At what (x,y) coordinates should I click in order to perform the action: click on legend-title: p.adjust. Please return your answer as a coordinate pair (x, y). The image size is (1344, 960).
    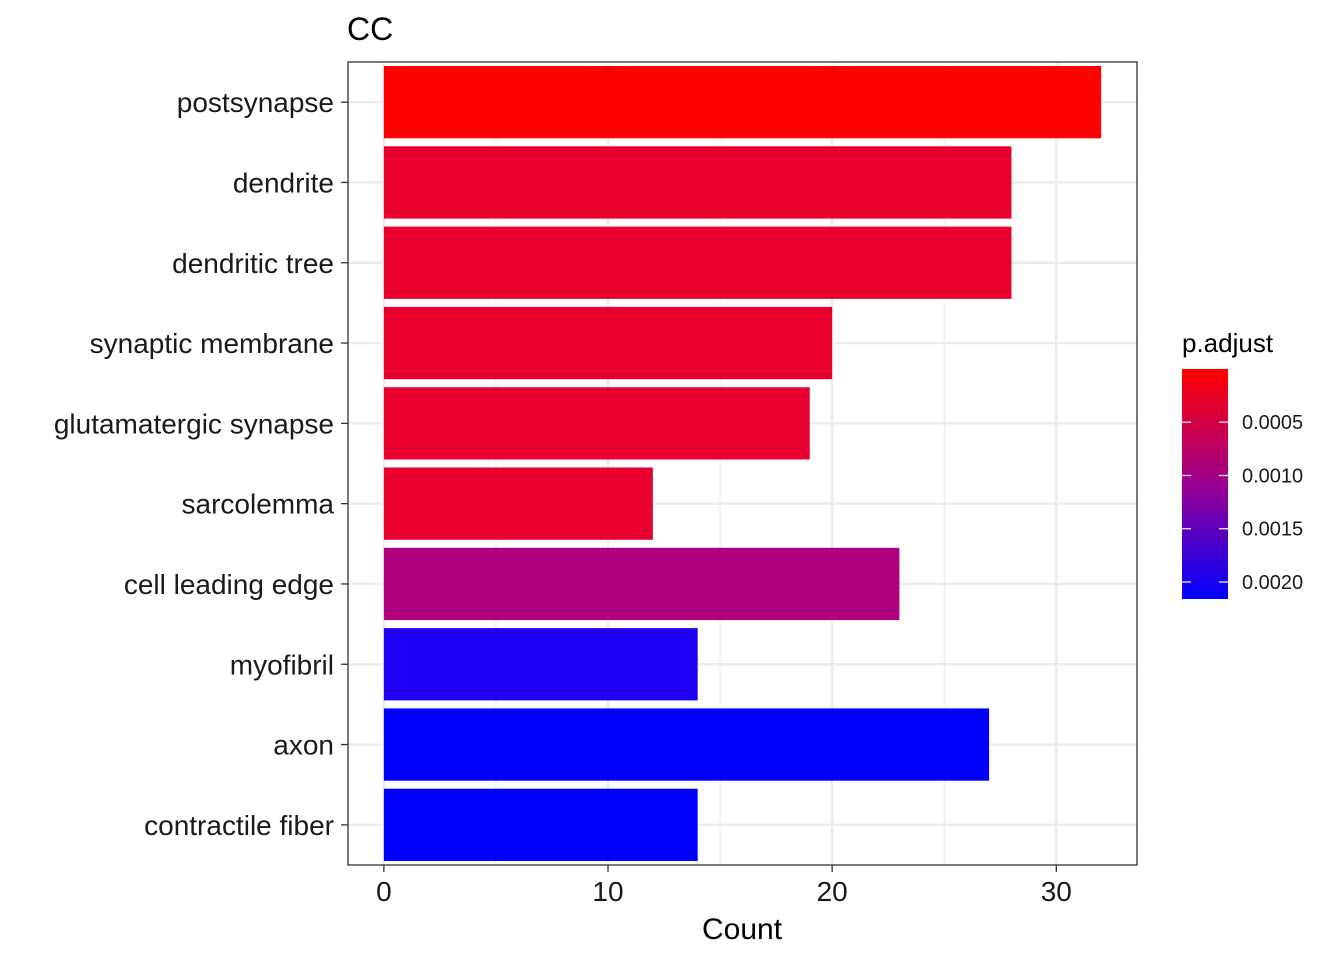
    Looking at the image, I should click on (1228, 343).